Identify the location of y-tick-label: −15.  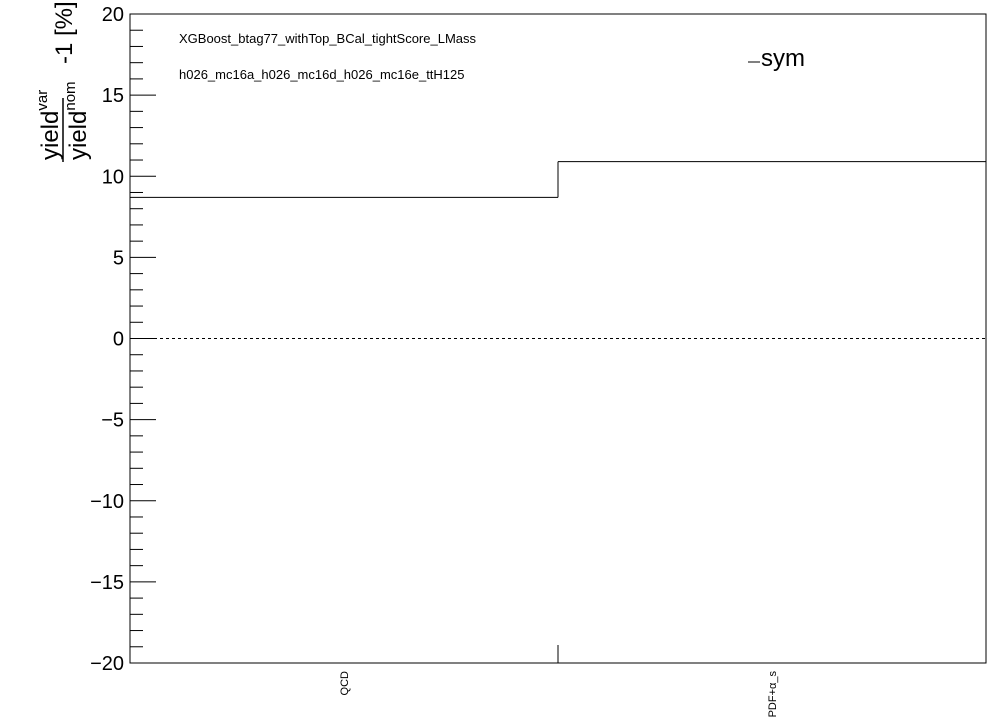
(107, 583).